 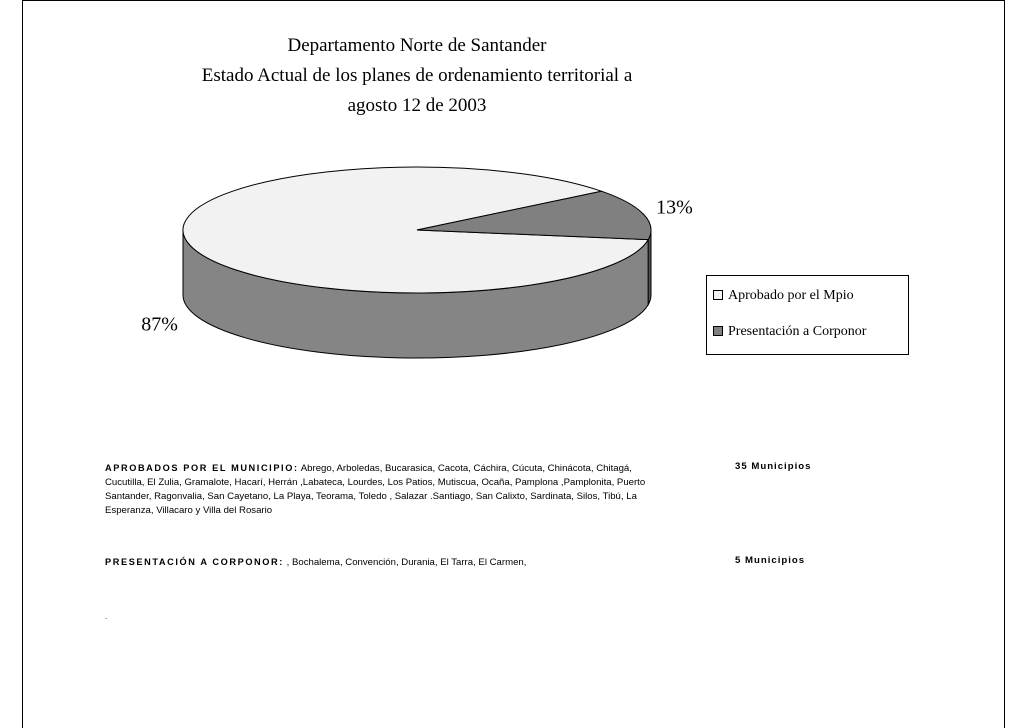 What do you see at coordinates (194, 562) in the screenshot?
I see `note-label: PRESENTACIÓN A CORPONOR:` at bounding box center [194, 562].